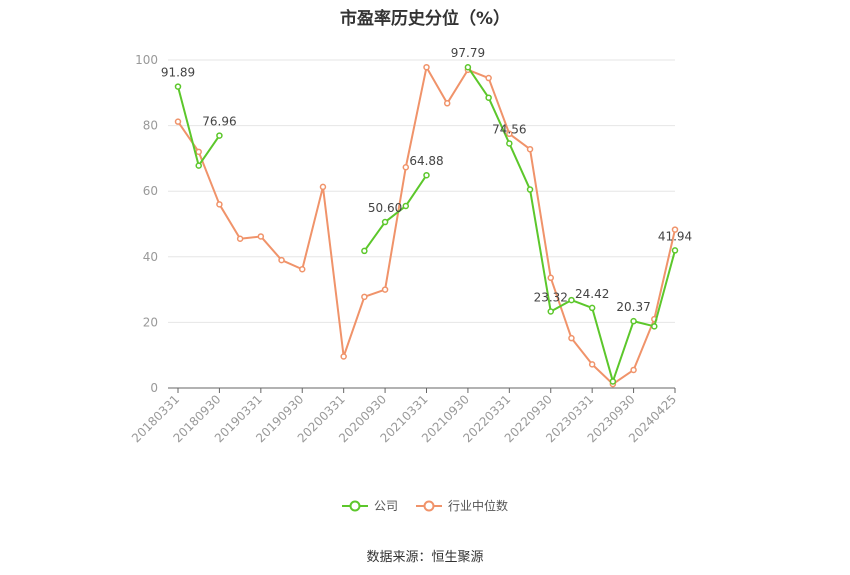  What do you see at coordinates (385, 506) in the screenshot?
I see `legend-company-label: 公司` at bounding box center [385, 506].